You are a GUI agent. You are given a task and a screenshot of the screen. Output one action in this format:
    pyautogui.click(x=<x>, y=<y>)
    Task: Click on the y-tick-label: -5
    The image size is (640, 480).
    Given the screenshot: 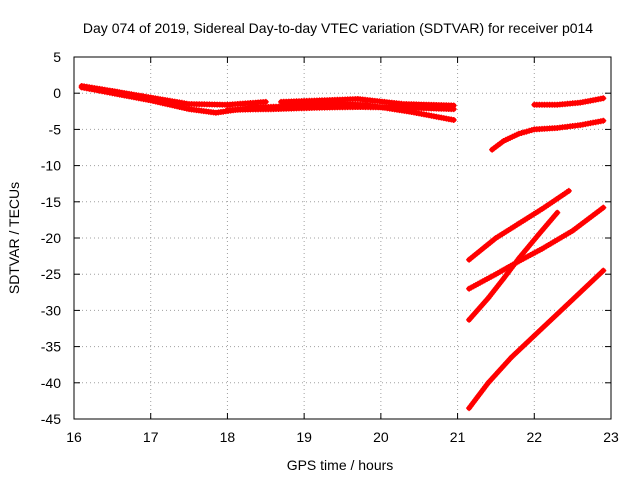 What is the action you would take?
    pyautogui.click(x=55, y=129)
    